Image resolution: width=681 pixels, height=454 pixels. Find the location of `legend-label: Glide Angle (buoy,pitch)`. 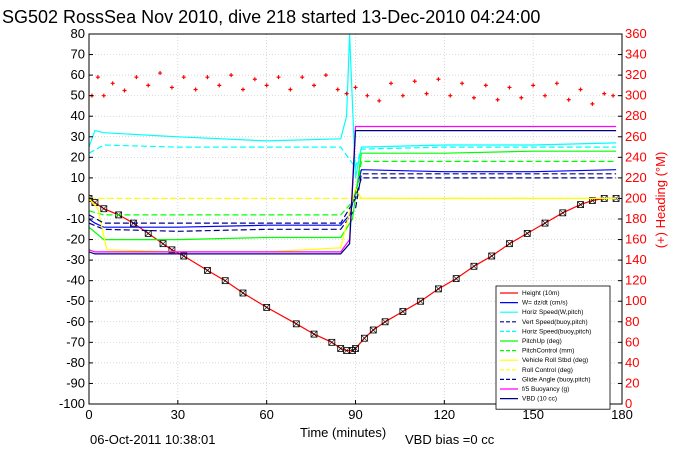

legend-label: Glide Angle (buoy,pitch) is located at coordinates (556, 379).